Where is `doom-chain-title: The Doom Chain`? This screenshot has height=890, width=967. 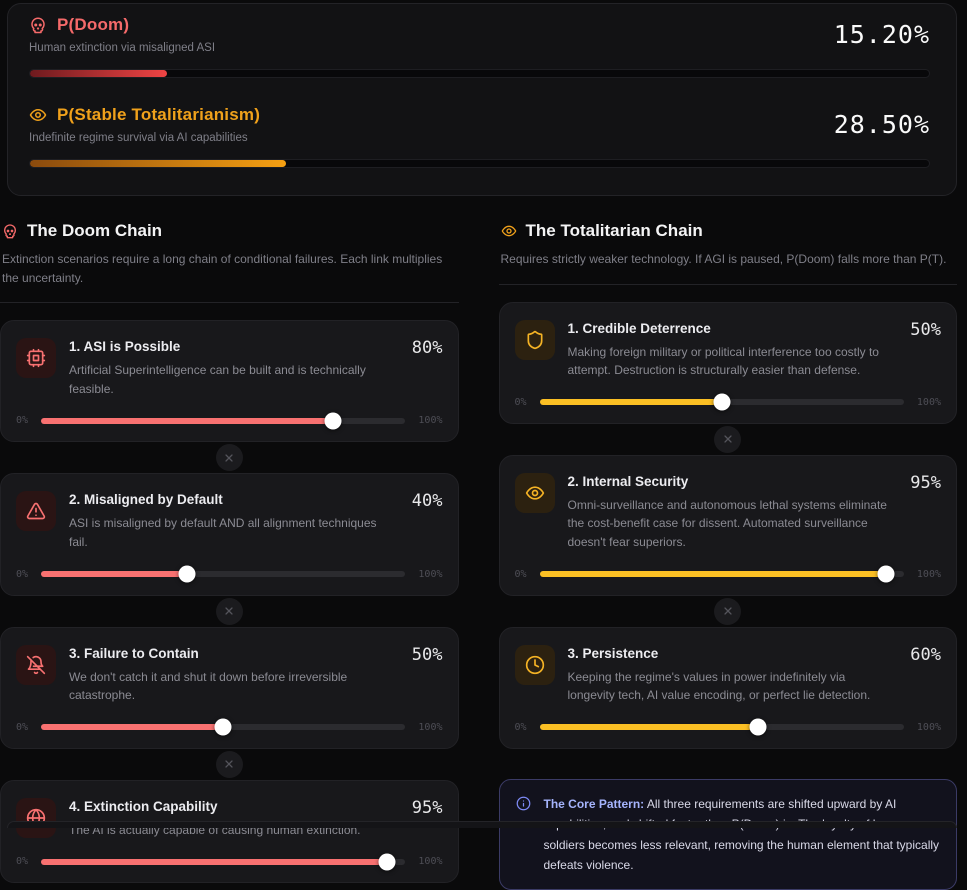 doom-chain-title: The Doom Chain is located at coordinates (95, 230).